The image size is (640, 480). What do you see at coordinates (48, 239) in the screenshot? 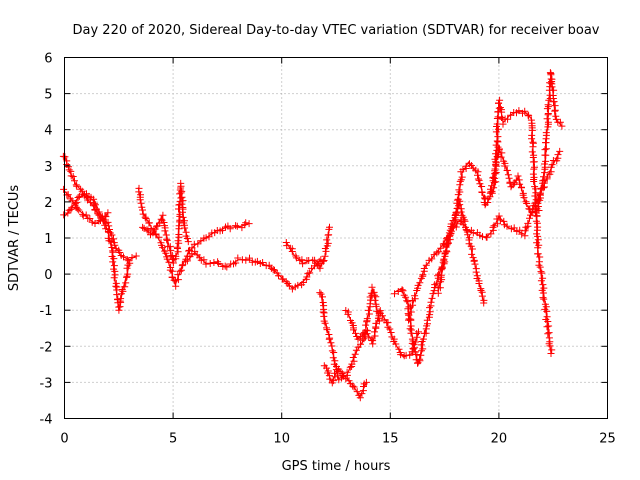
I see `y-tick-label: 1` at bounding box center [48, 239].